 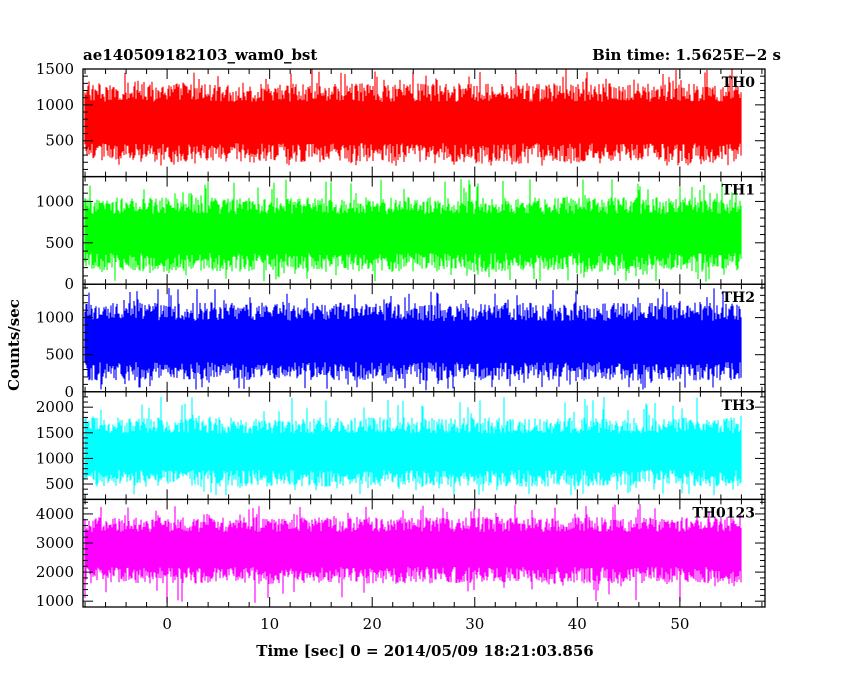 I want to click on x-axis-tick-labels: 0 10 20 30 40 50, so click(x=425, y=624).